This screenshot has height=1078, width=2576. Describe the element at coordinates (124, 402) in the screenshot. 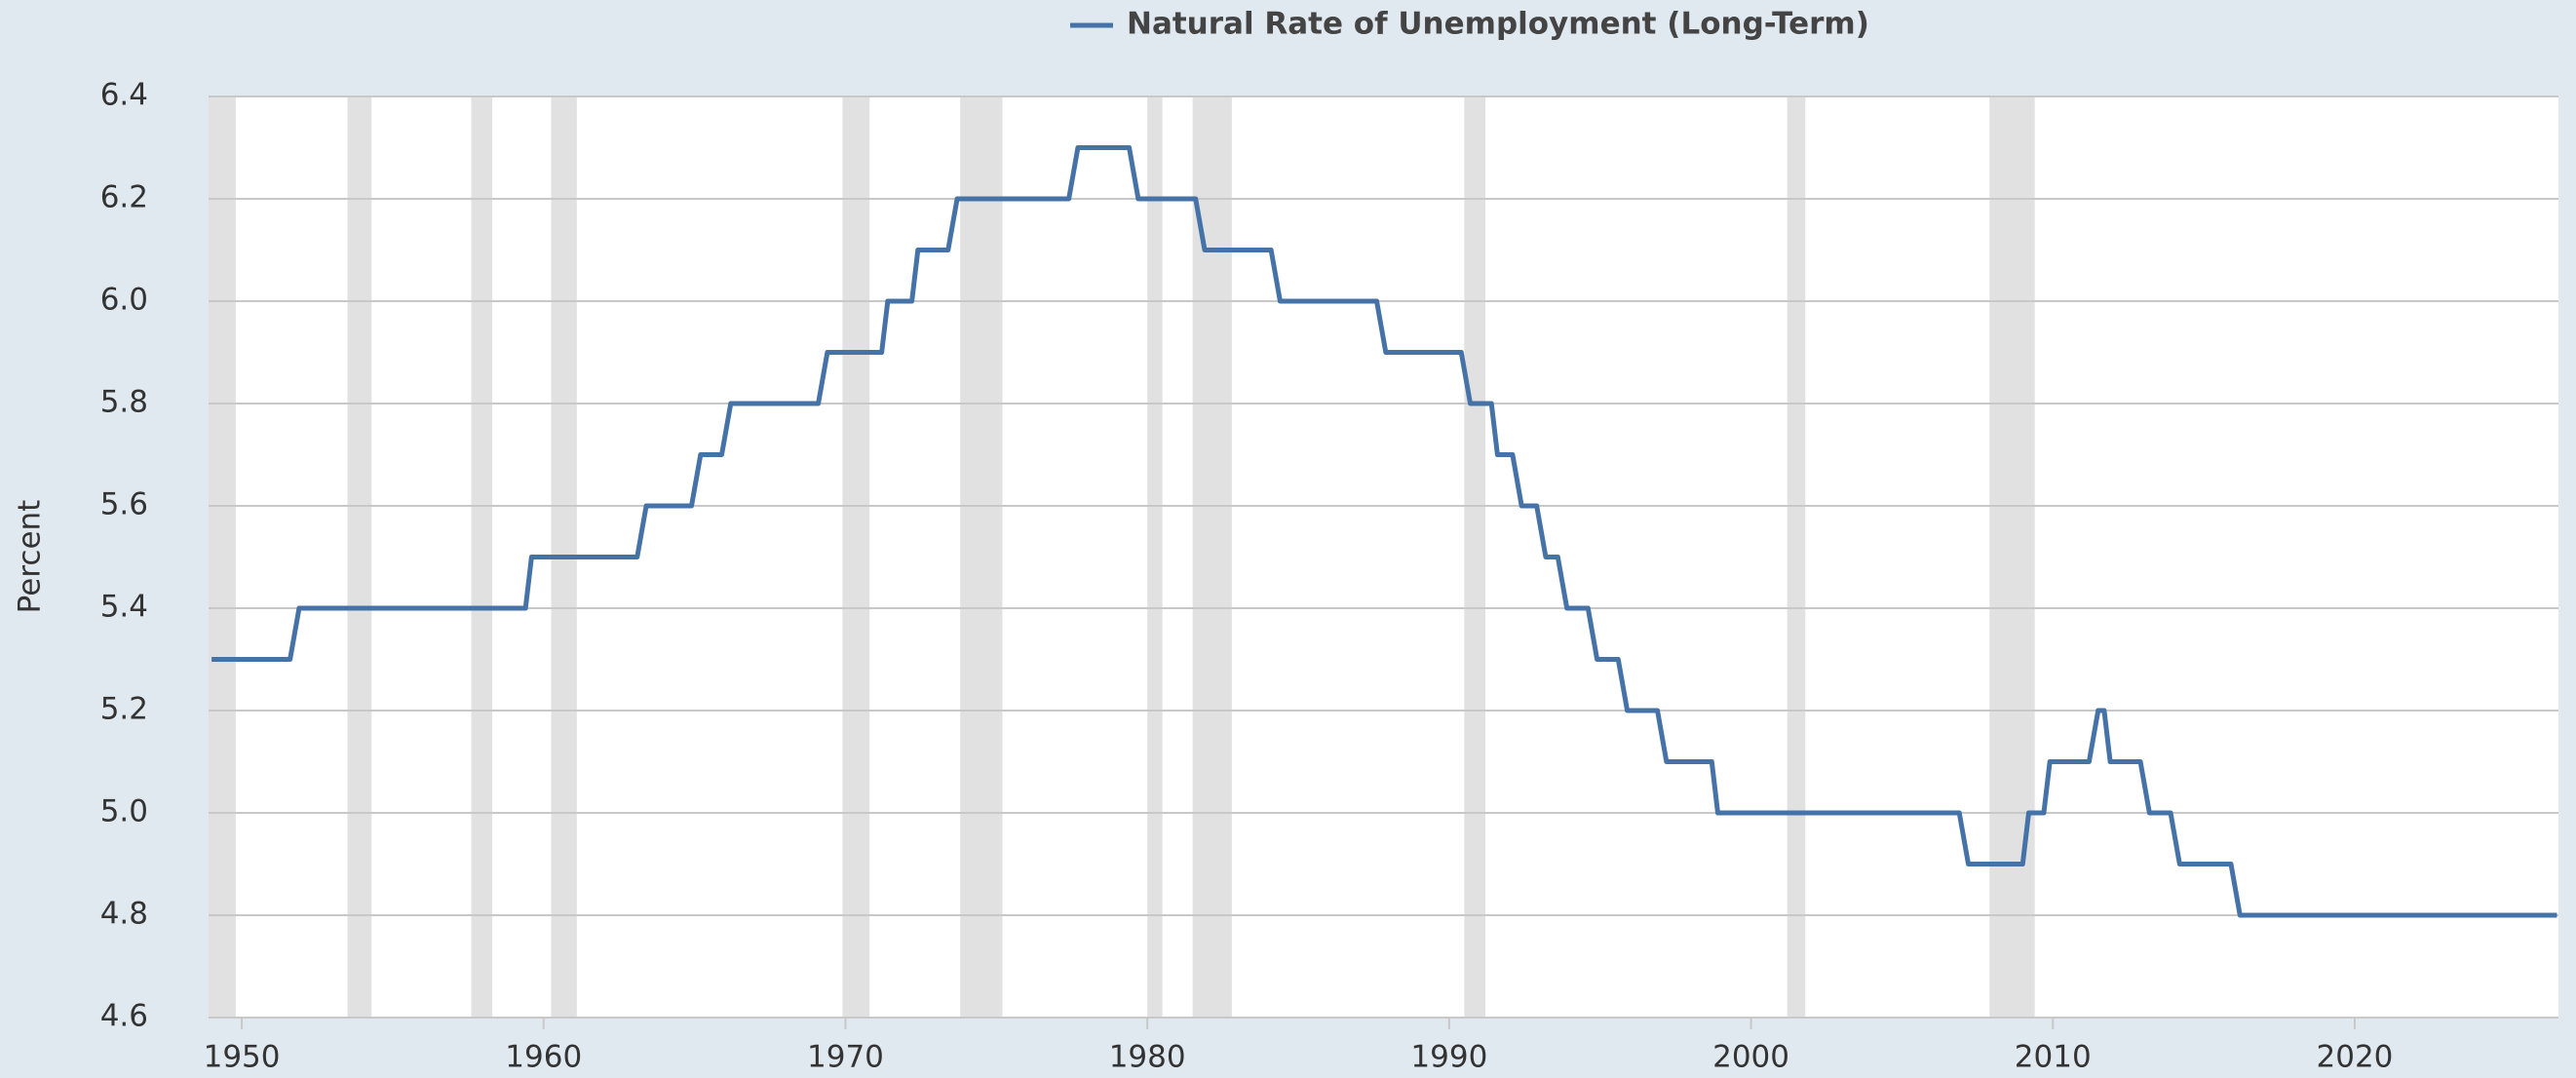

I see `y-tick-label: 5.8` at that location.